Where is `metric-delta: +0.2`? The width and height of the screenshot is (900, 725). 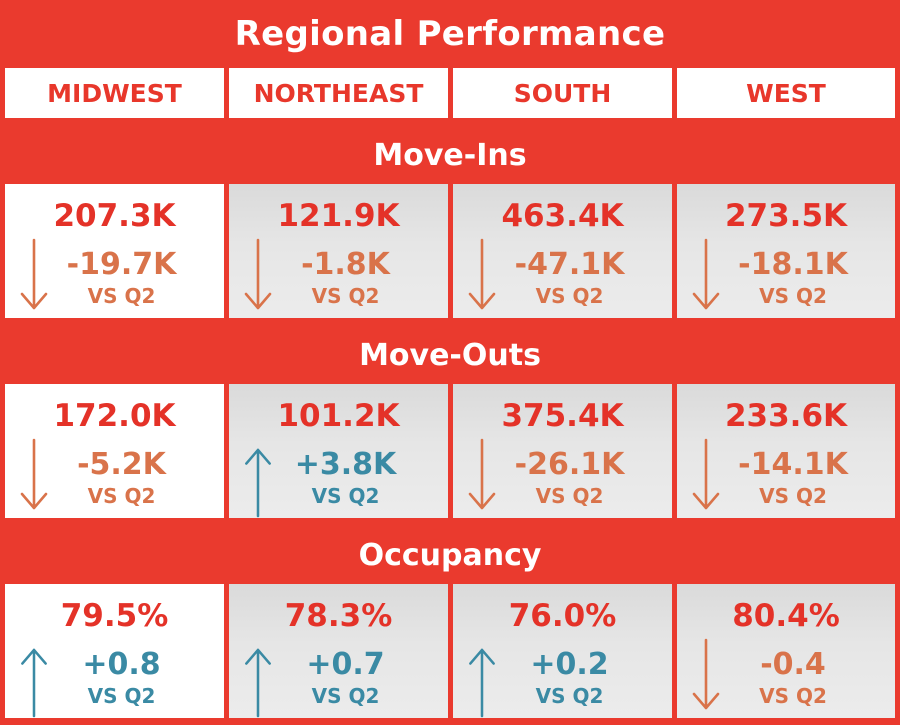 metric-delta: +0.2 is located at coordinates (569, 664).